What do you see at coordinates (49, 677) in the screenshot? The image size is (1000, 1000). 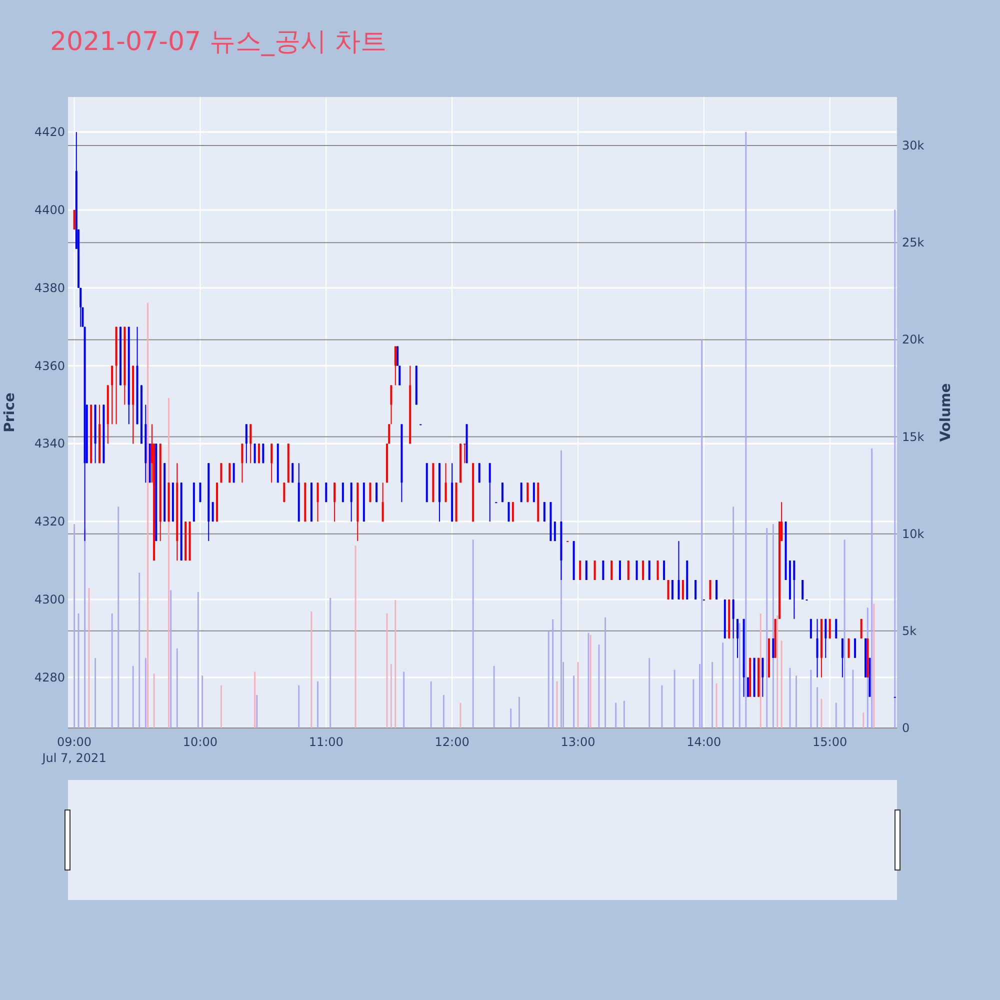 I see `y-tick-label: 4280` at bounding box center [49, 677].